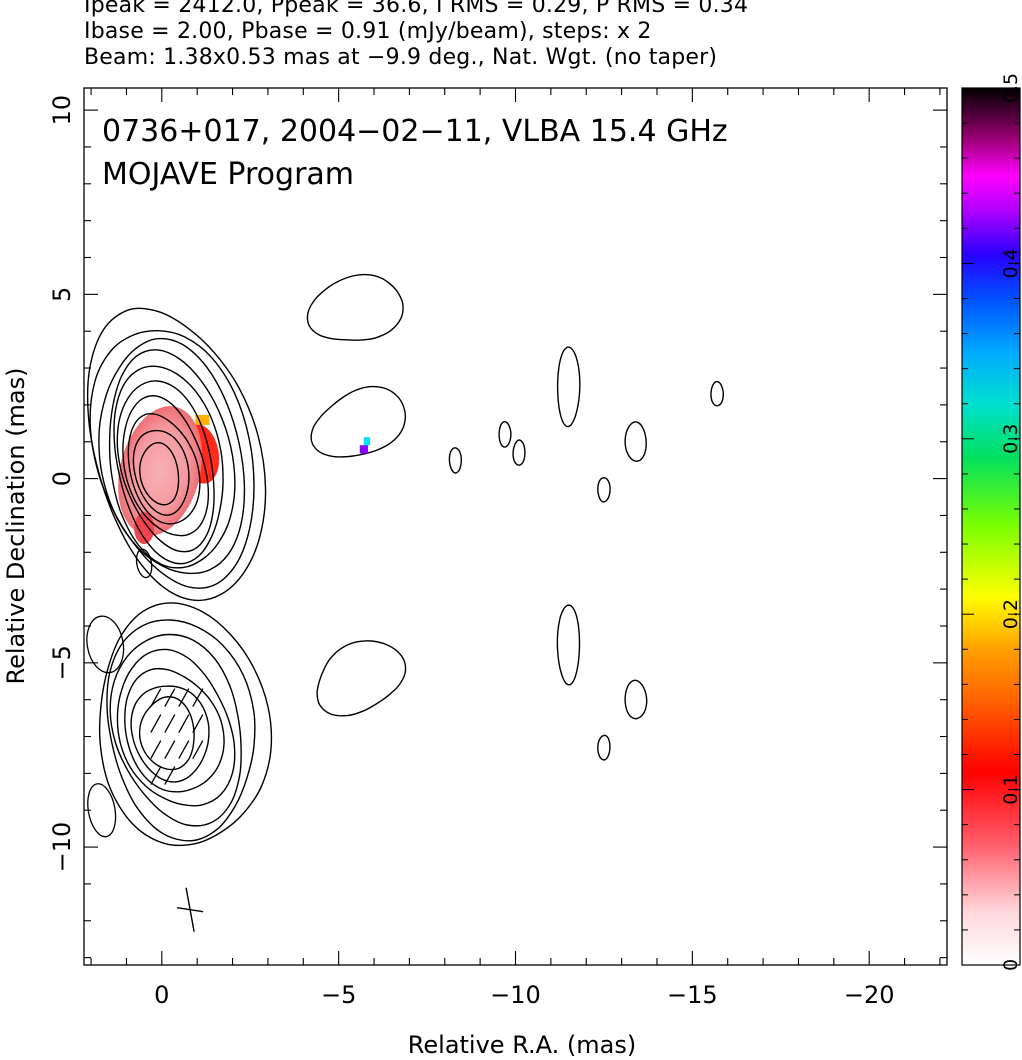 The image size is (1022, 1060). Describe the element at coordinates (62, 662) in the screenshot. I see `y-tick-label: −5` at that location.